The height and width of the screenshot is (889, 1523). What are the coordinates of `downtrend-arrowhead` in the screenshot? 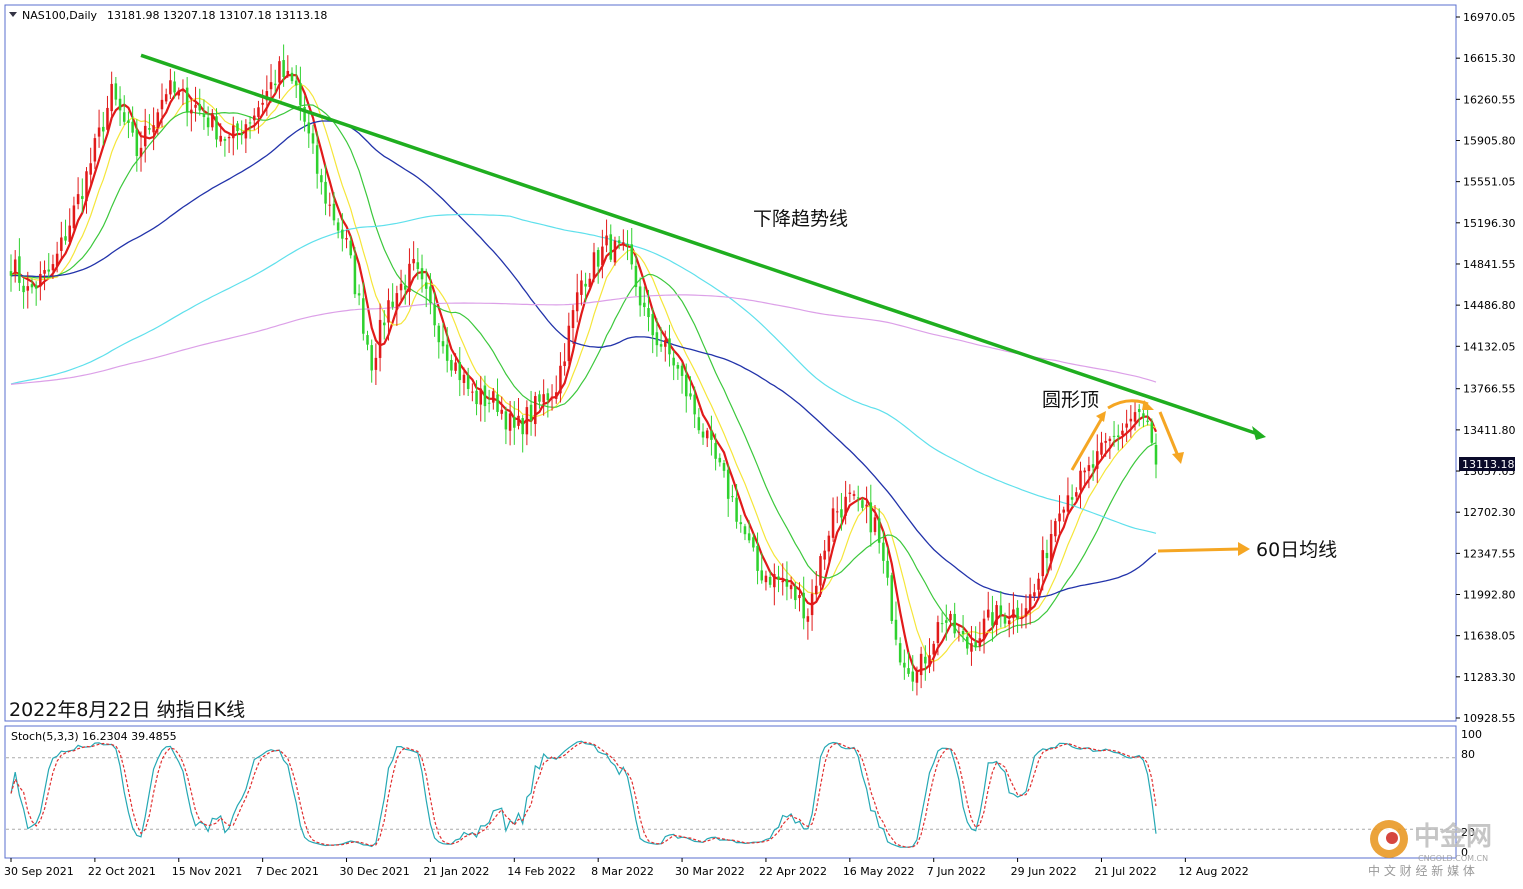 It's located at (1259, 433).